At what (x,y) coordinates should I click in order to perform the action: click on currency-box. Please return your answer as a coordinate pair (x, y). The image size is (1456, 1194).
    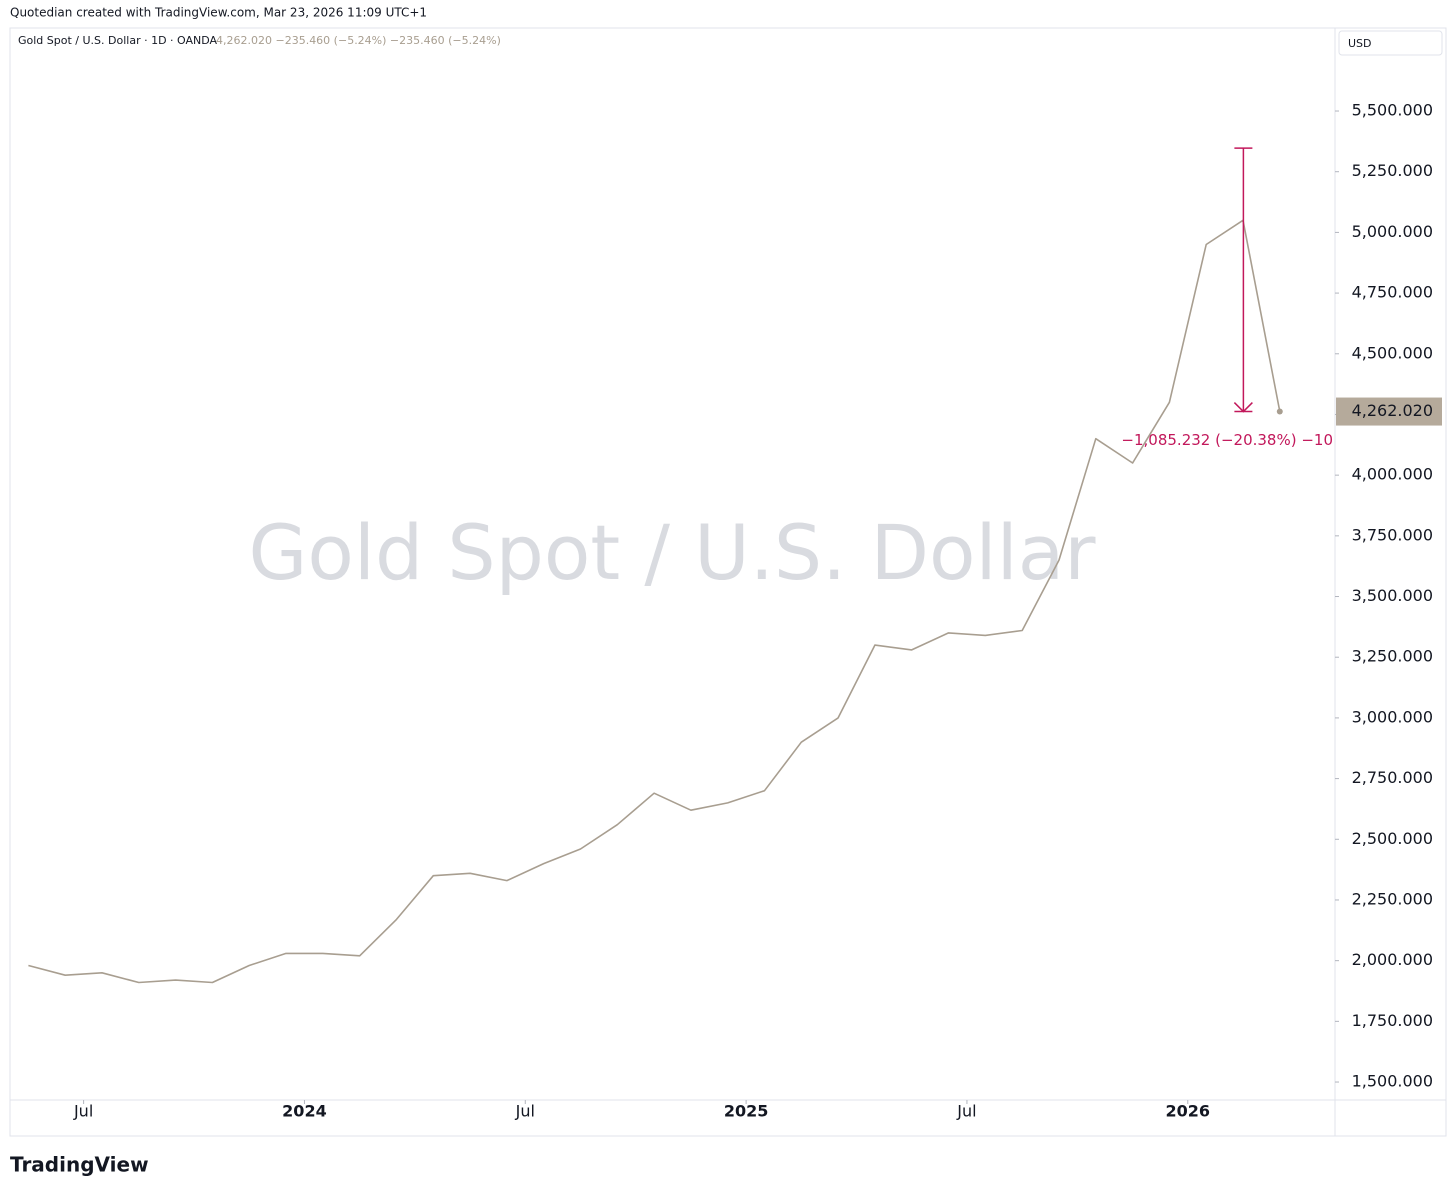
    Looking at the image, I should click on (1390, 43).